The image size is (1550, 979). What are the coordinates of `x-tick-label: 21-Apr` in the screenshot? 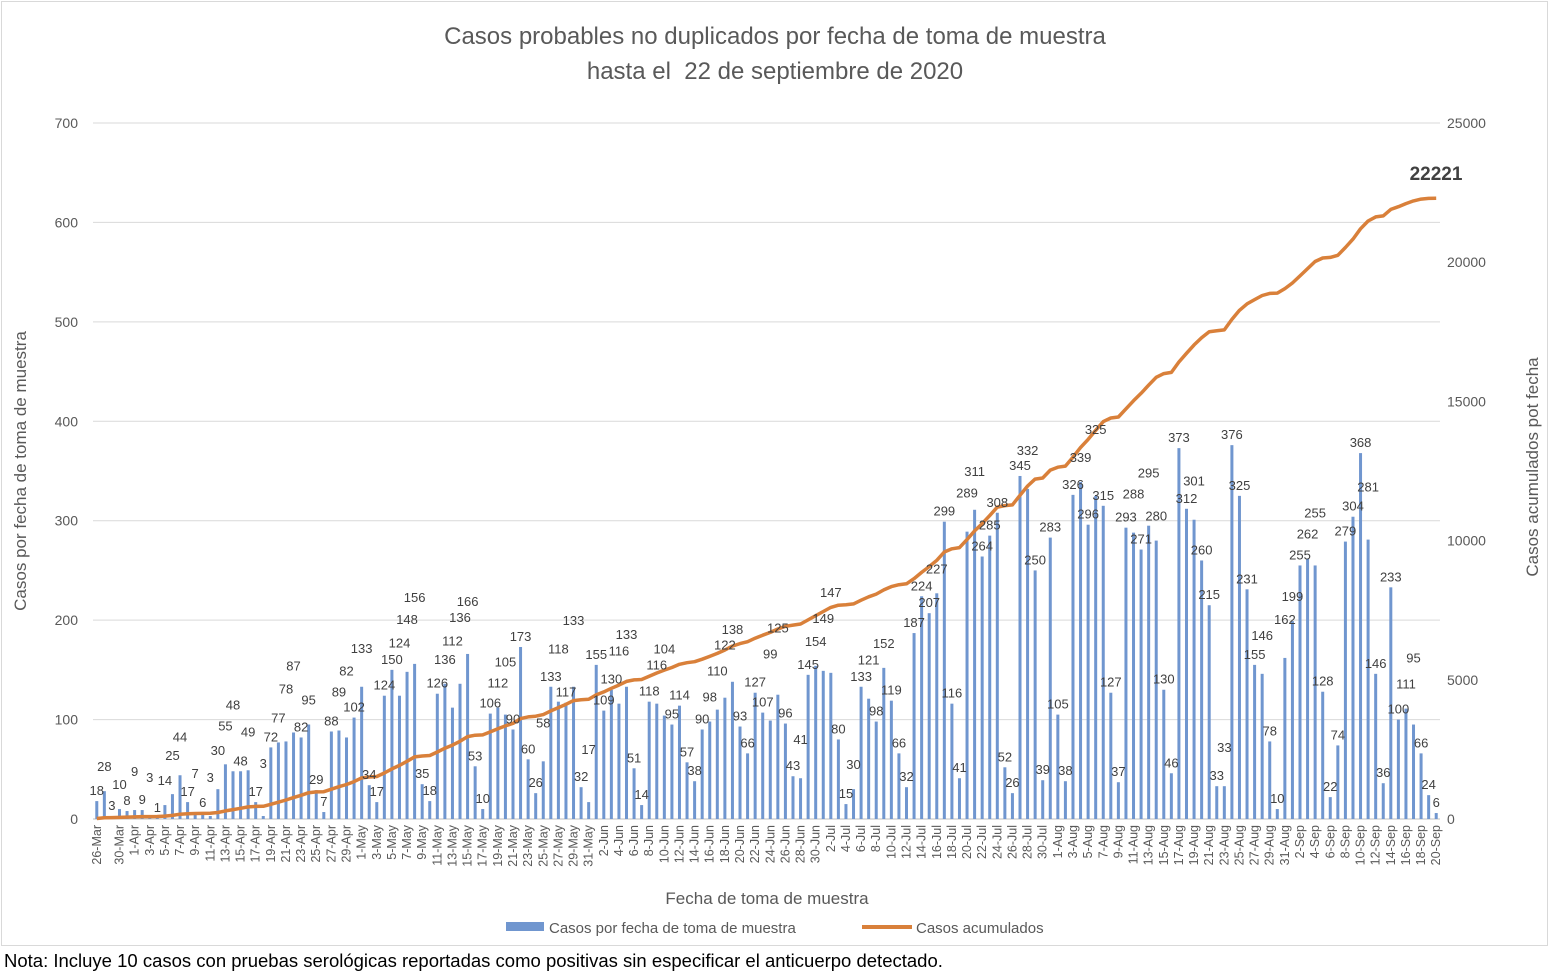 It's located at (286, 844).